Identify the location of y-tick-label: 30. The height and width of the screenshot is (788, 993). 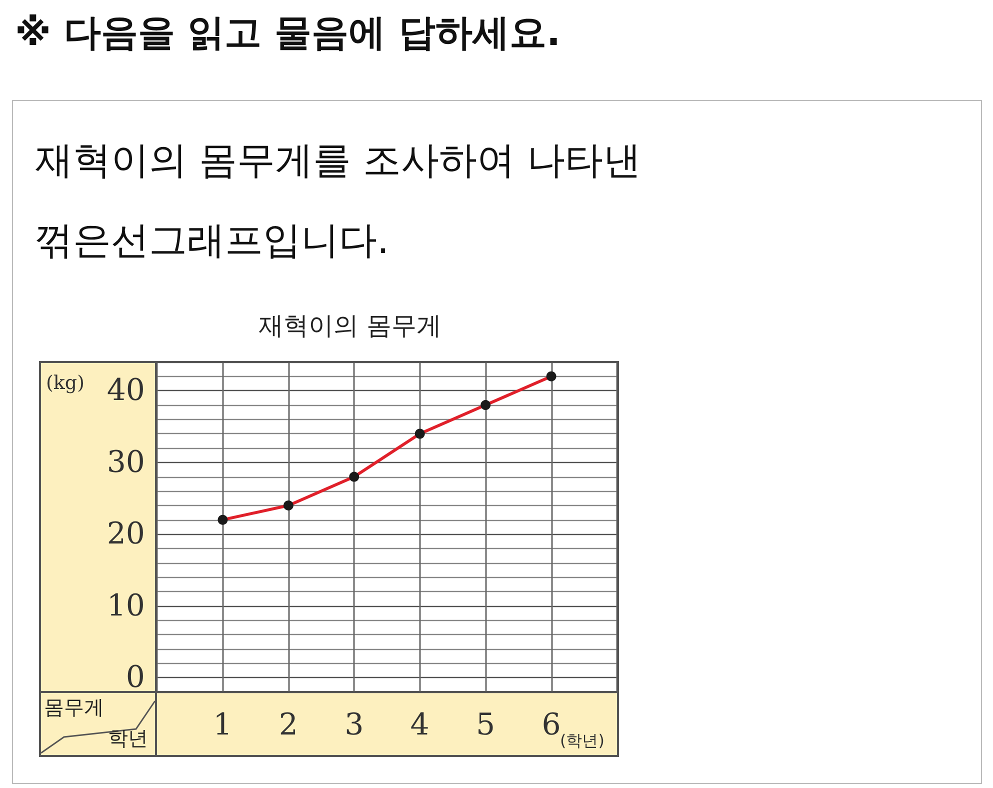
(125, 462).